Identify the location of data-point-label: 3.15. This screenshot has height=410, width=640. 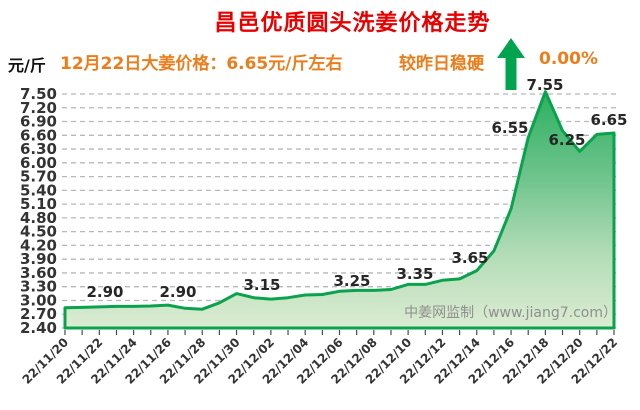
(261, 285).